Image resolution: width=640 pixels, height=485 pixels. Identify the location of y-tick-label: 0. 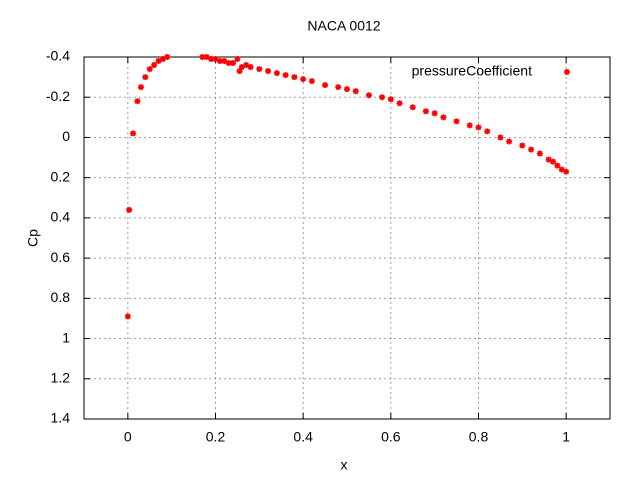
(66, 136).